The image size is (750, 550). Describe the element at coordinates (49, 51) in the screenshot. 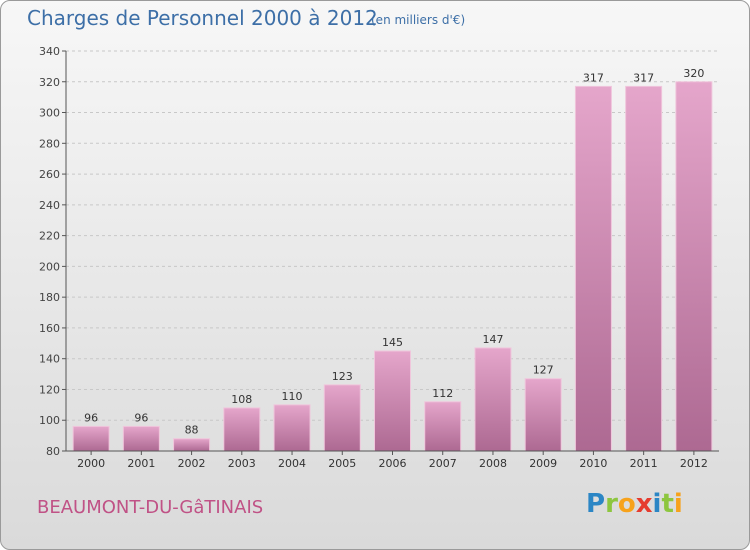

I see `y-tick-label: 340` at that location.